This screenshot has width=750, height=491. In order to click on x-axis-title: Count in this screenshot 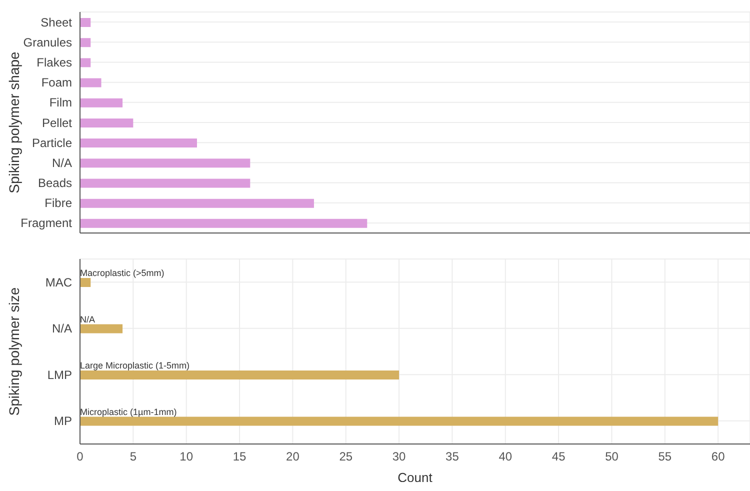, I will do `click(415, 477)`.